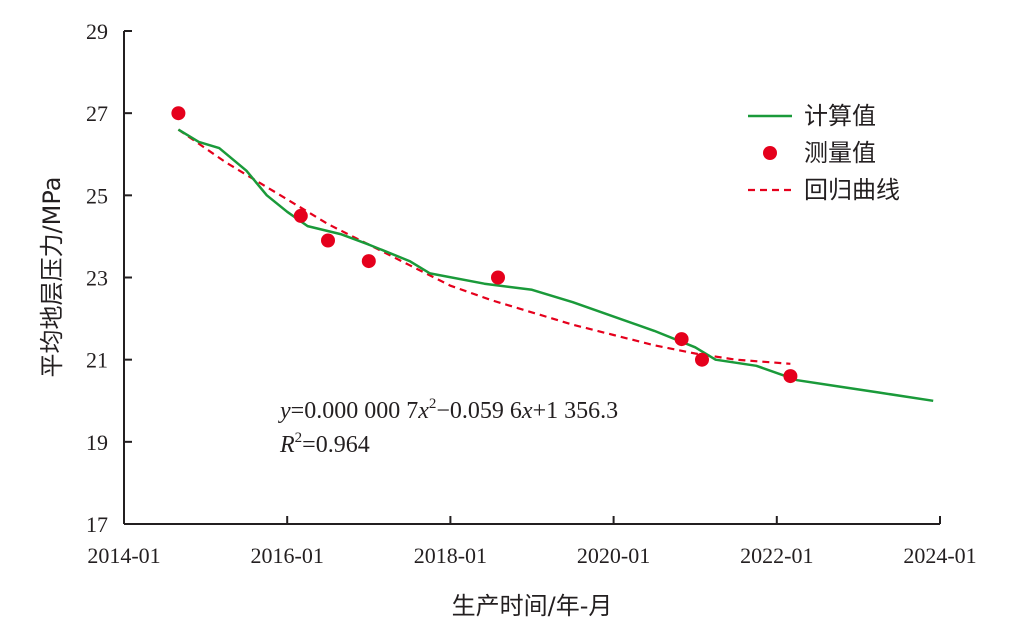 The image size is (1031, 632). What do you see at coordinates (770, 153) in the screenshot?
I see `legend-swatch-measured` at bounding box center [770, 153].